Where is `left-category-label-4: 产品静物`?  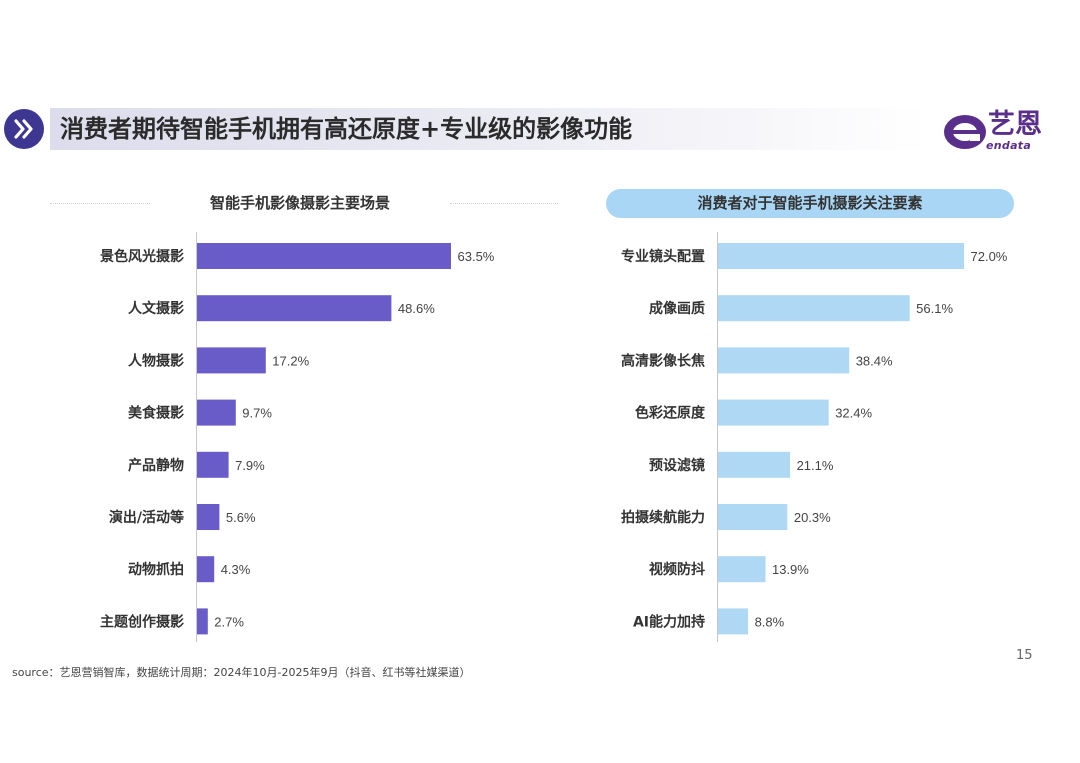
left-category-label-4: 产品静物 is located at coordinates (156, 465).